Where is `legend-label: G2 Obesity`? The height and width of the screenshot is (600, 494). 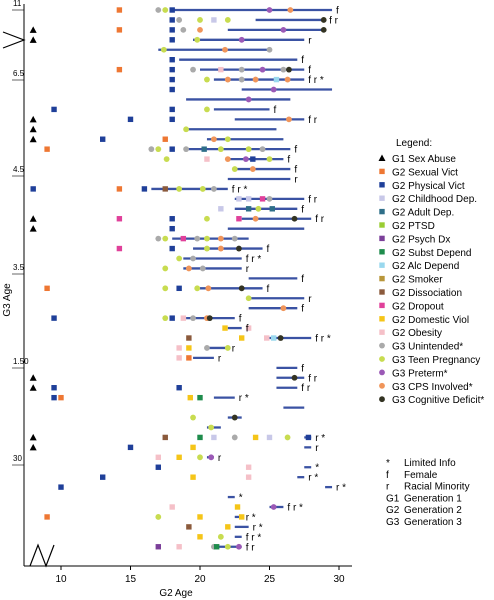
legend-label: G2 Obesity is located at coordinates (417, 333).